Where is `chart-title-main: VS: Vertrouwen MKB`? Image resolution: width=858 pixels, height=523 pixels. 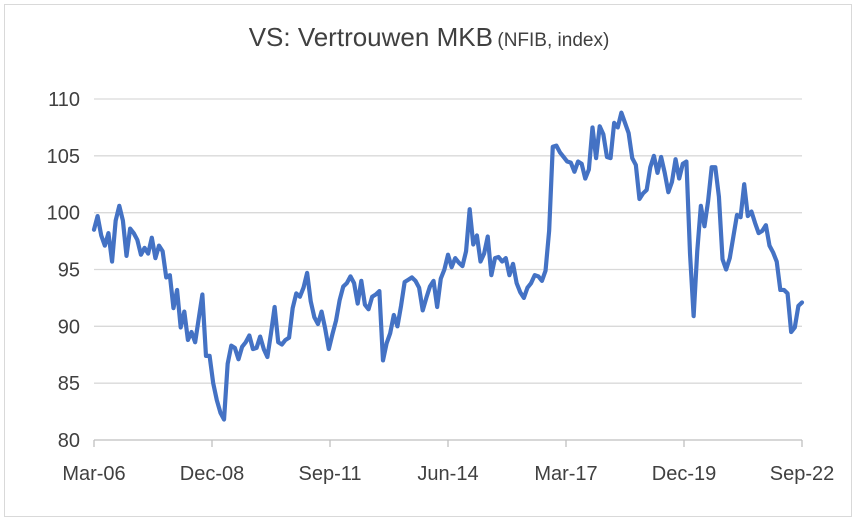 chart-title-main: VS: Vertrouwen MKB is located at coordinates (370, 37).